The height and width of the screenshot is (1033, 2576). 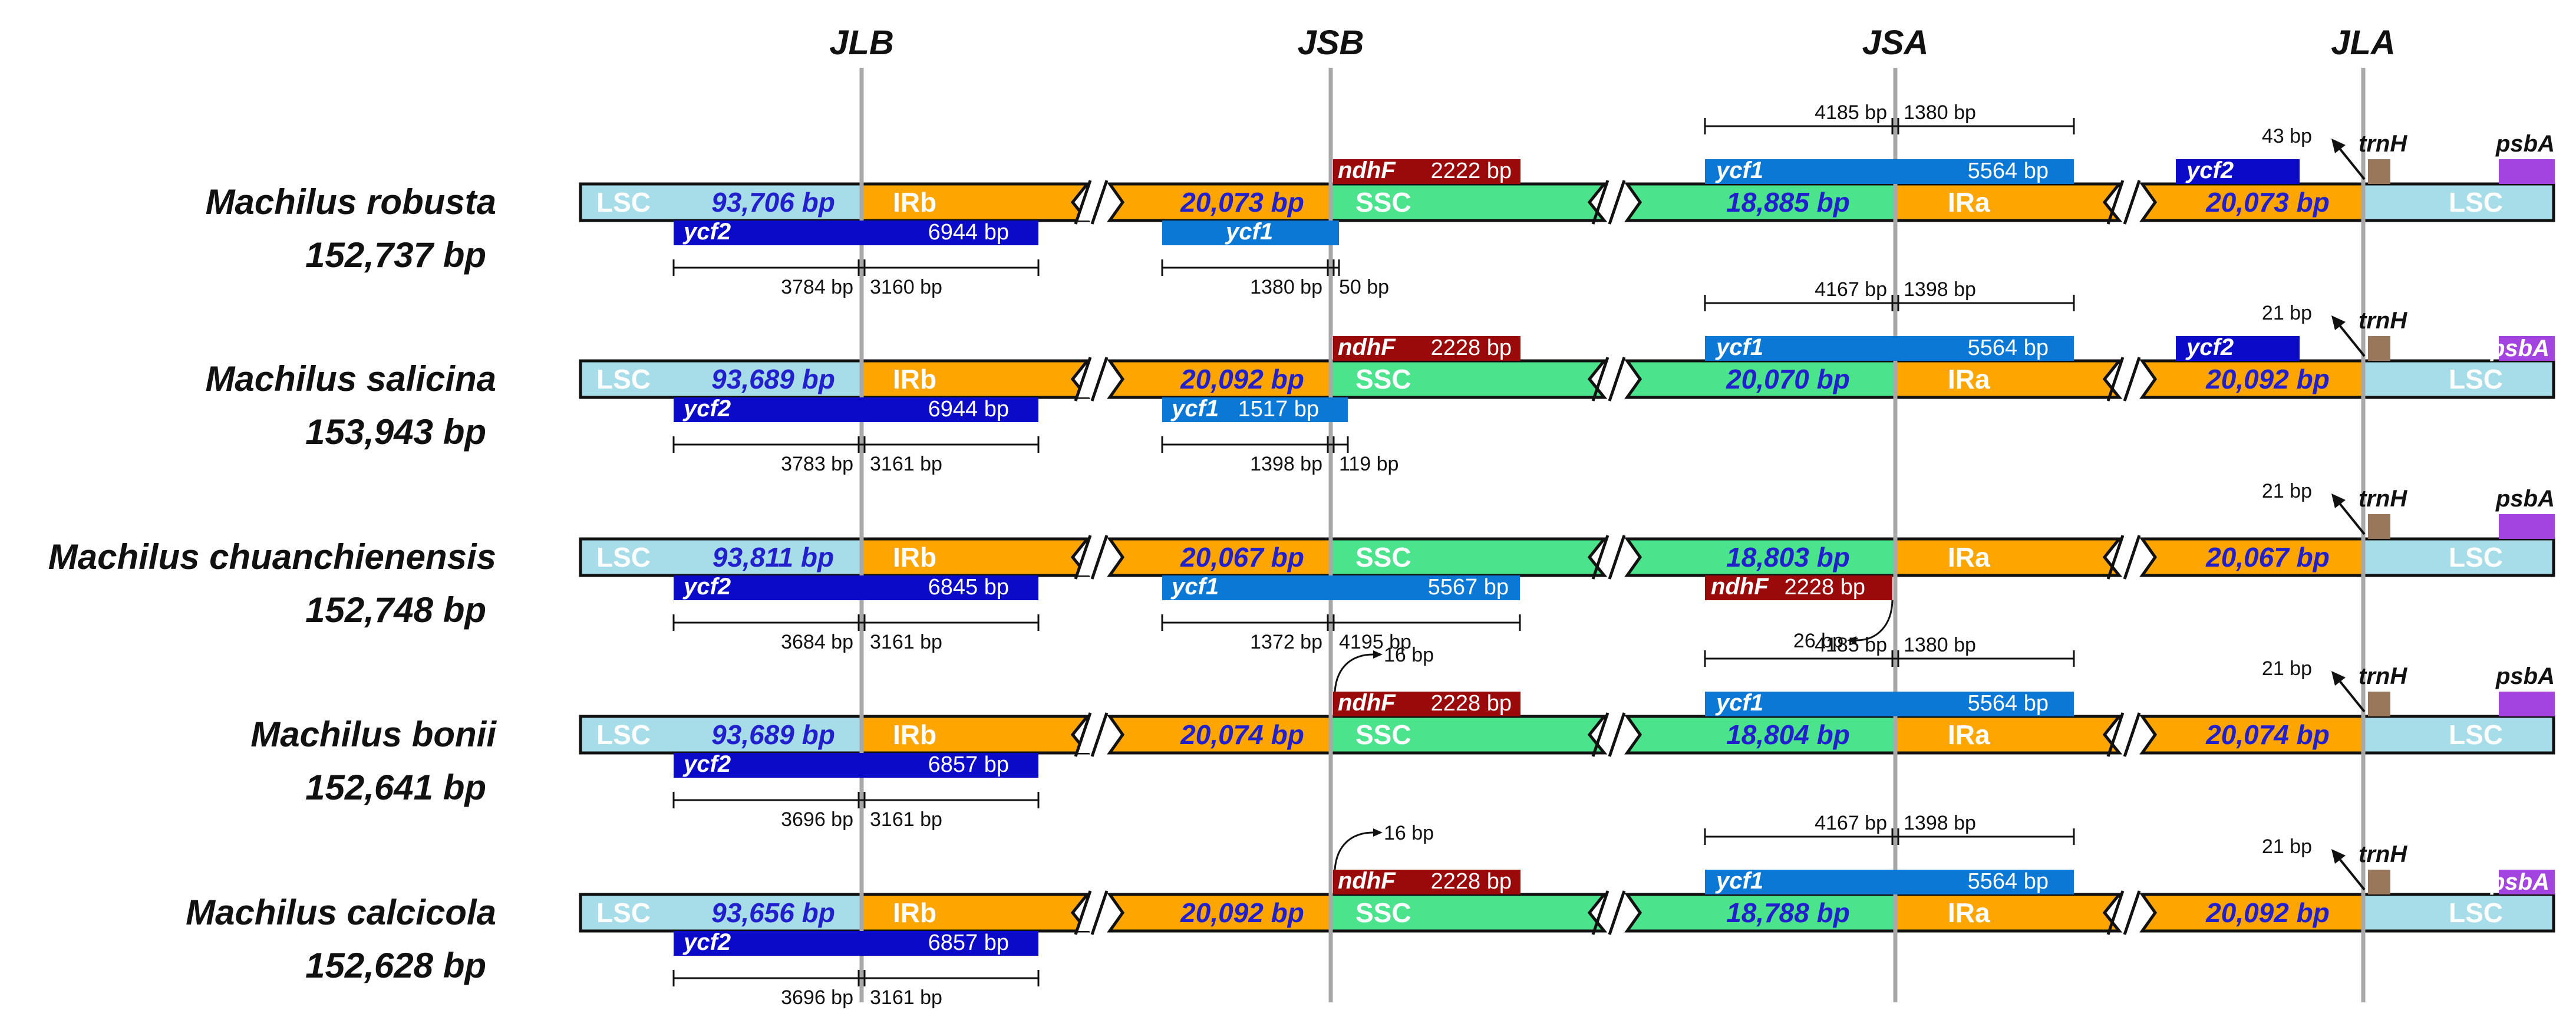 I want to click on ssc-length: 18,803 bp, so click(x=1788, y=557).